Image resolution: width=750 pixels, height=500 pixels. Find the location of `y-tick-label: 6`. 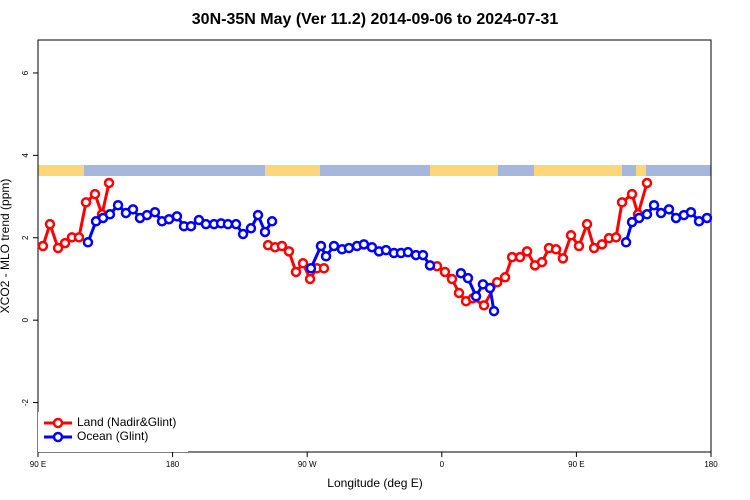

y-tick-label: 6 is located at coordinates (25, 72).